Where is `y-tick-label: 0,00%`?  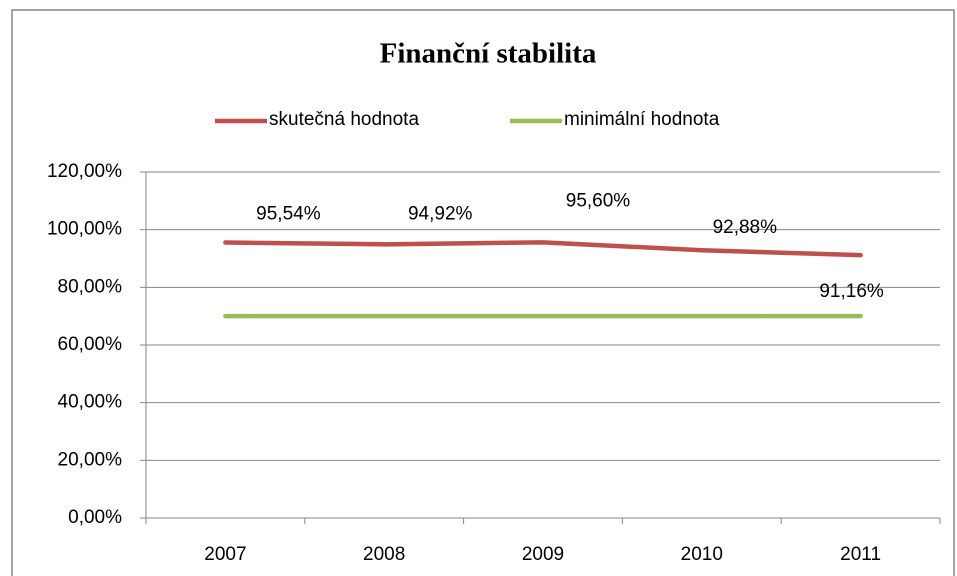
y-tick-label: 0,00% is located at coordinates (95, 517).